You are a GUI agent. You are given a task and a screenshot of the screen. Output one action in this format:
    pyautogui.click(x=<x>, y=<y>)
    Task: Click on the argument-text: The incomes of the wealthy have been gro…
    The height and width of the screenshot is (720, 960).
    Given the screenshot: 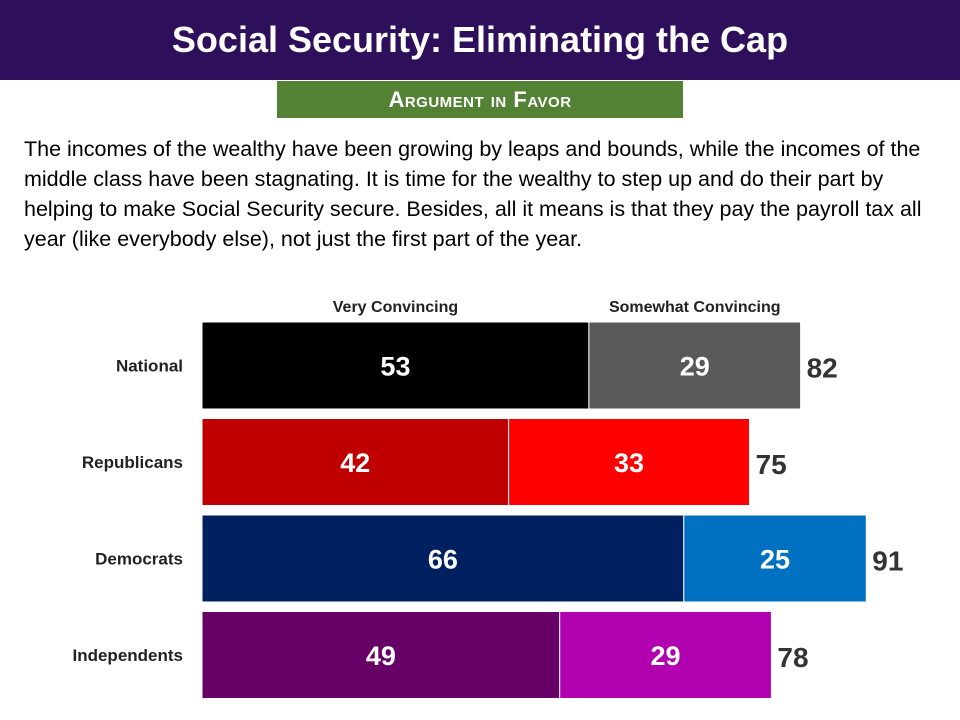 What is the action you would take?
    pyautogui.click(x=473, y=194)
    